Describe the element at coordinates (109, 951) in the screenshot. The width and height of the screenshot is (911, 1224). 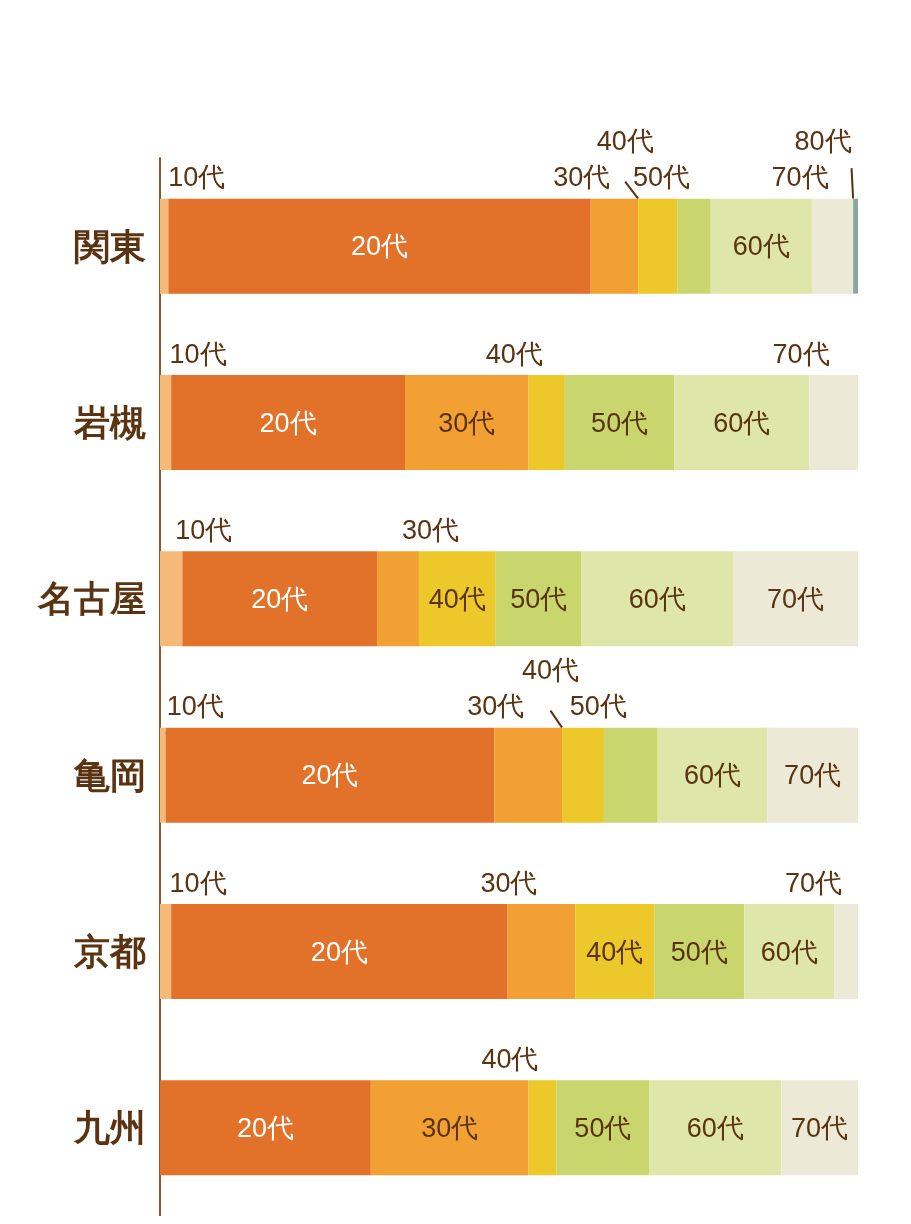
I see `y-tick-label: 京都` at that location.